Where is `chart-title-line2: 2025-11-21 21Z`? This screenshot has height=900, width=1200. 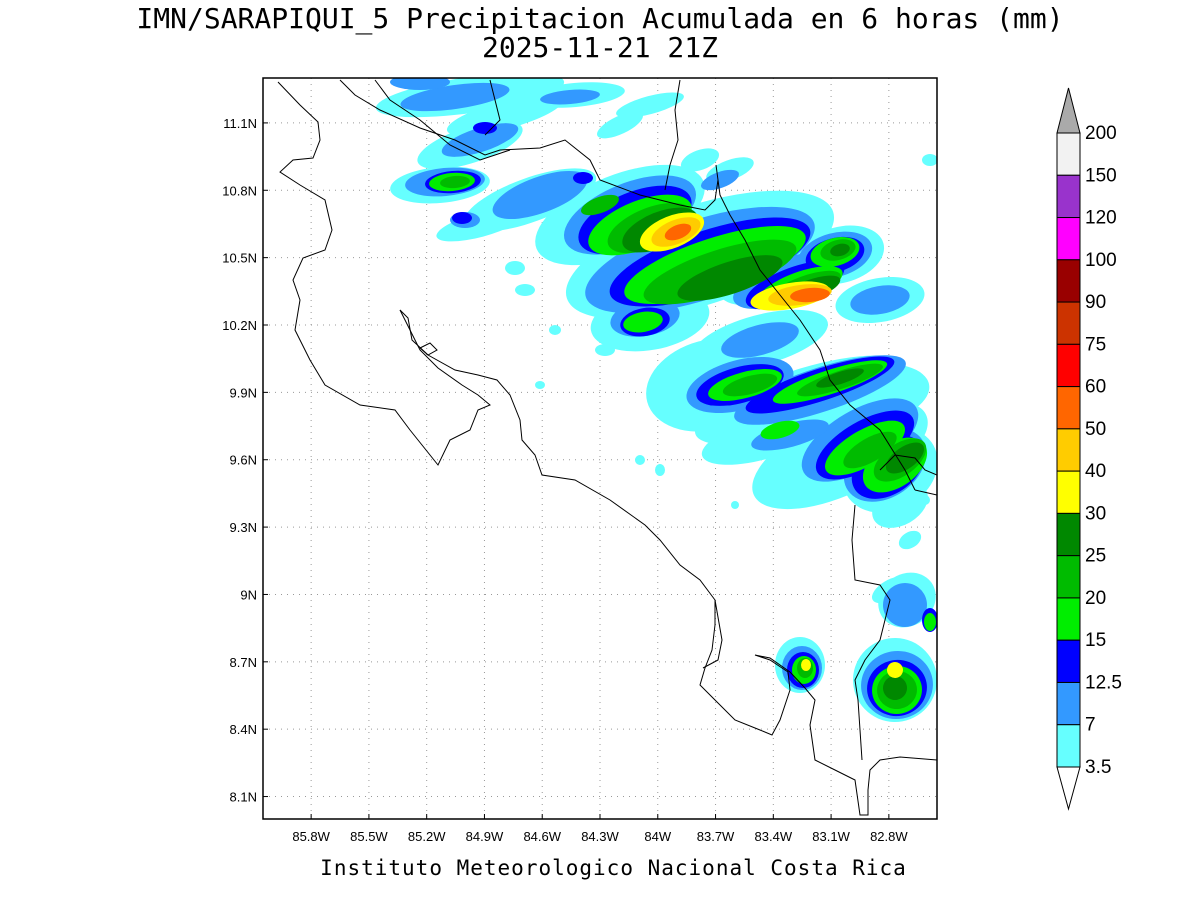 chart-title-line2: 2025-11-21 21Z is located at coordinates (599, 47).